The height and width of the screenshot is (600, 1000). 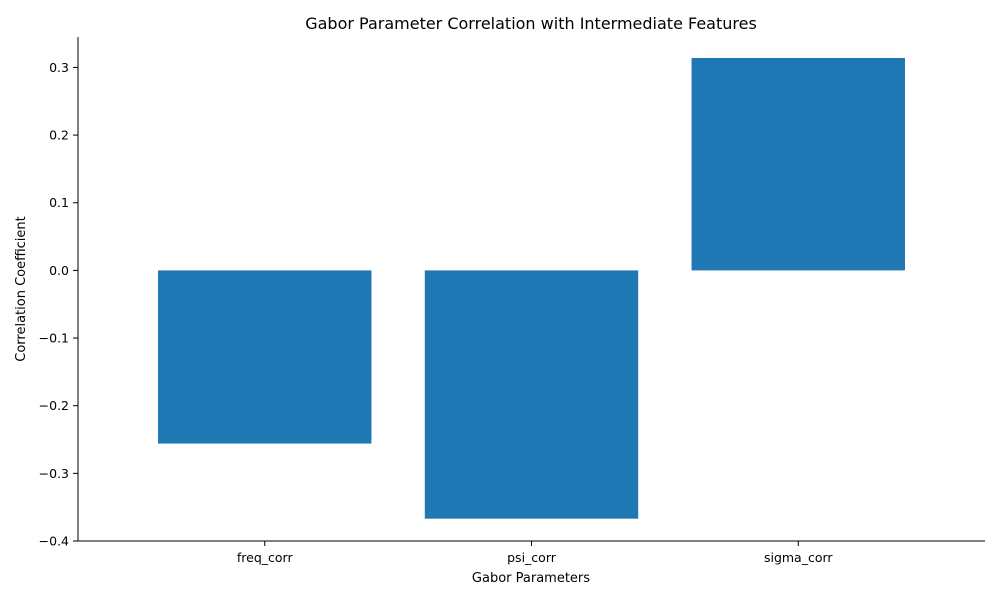 I want to click on x-tick-label: psi_corr, so click(x=532, y=557).